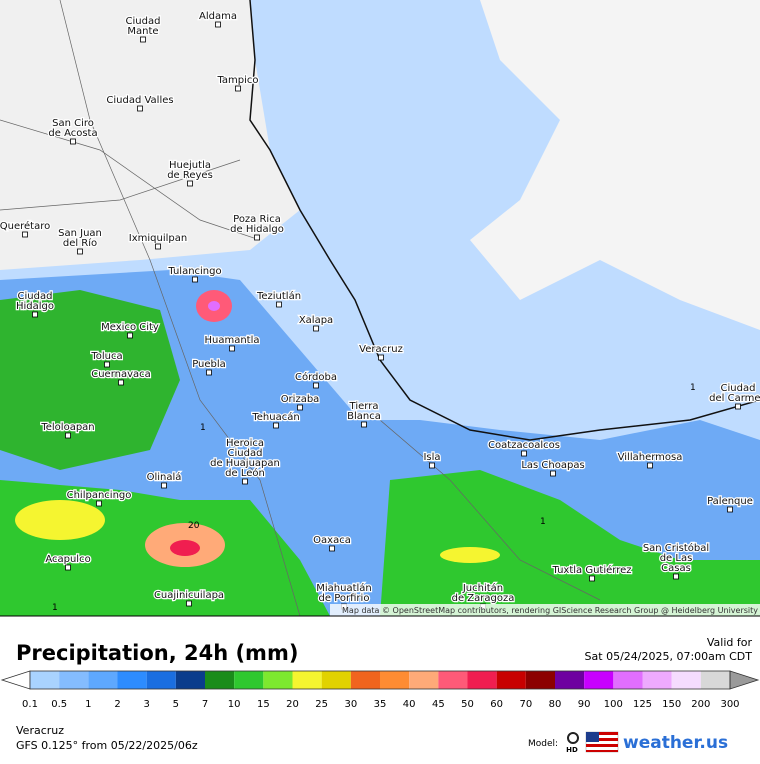 This screenshot has width=760, height=764. Describe the element at coordinates (344, 598) in the screenshot. I see `city-label: de Porfirio` at that location.